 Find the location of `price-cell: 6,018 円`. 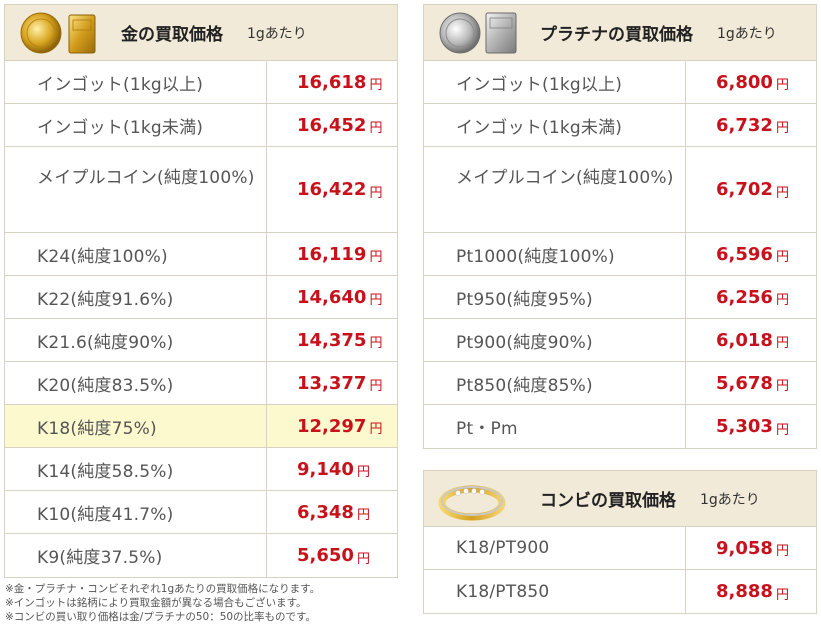

price-cell: 6,018 円 is located at coordinates (751, 340).